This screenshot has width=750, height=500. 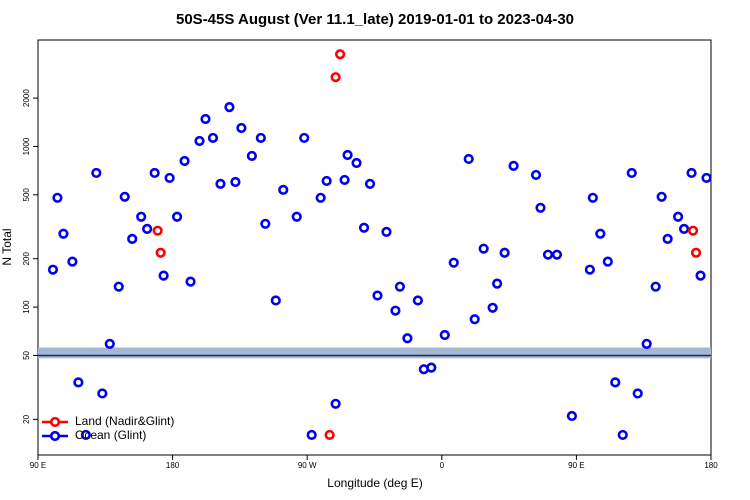 I want to click on y-tick-label: 50, so click(x=26, y=354).